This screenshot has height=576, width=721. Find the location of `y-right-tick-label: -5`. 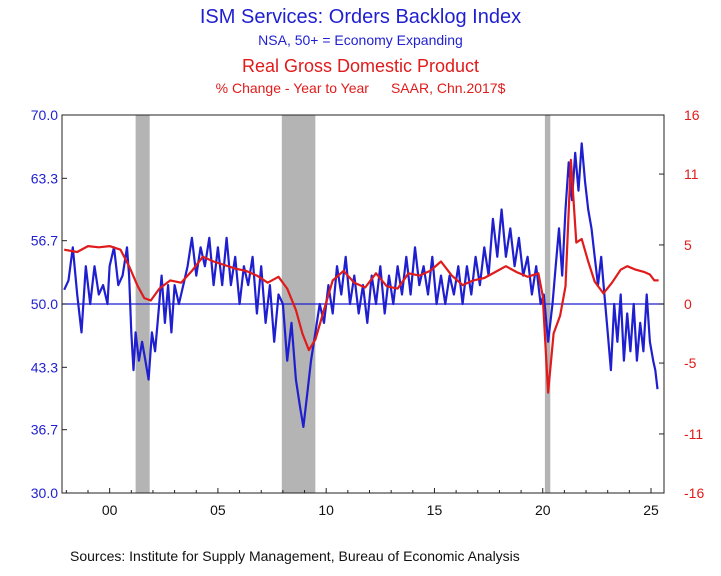

y-right-tick-label: -5 is located at coordinates (690, 363).